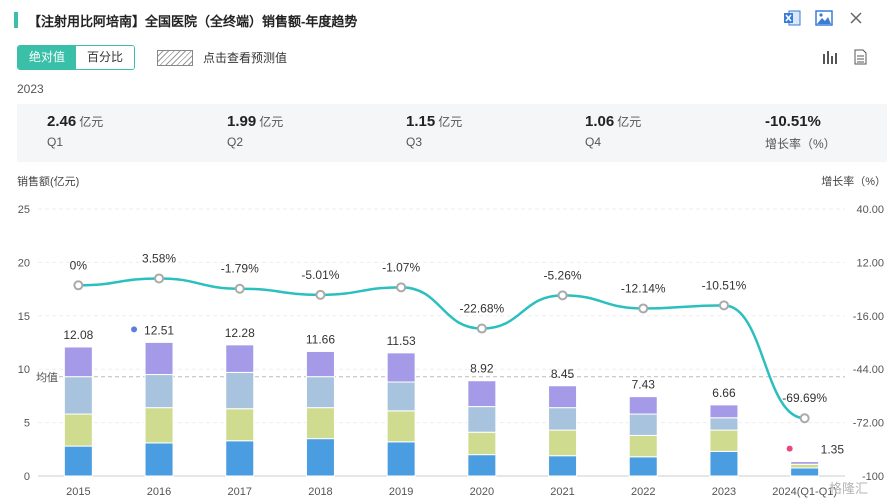 Image resolution: width=889 pixels, height=503 pixels. What do you see at coordinates (860, 57) in the screenshot?
I see `table-view-icon` at bounding box center [860, 57].